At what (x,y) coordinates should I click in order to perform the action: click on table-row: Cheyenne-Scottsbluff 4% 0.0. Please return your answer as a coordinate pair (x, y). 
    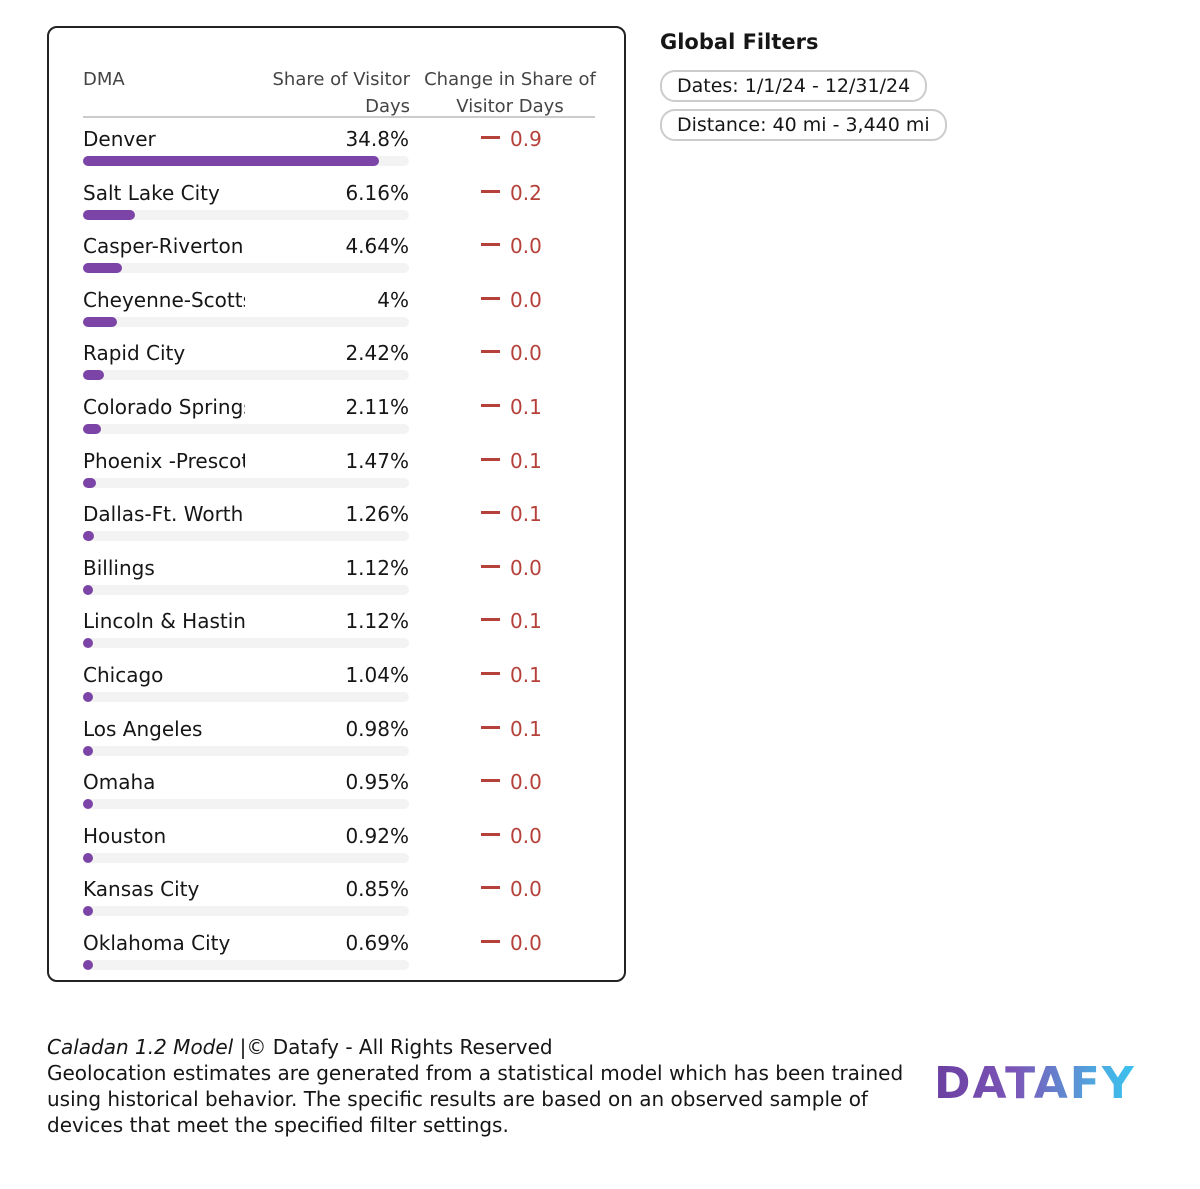
    Looking at the image, I should click on (312, 313).